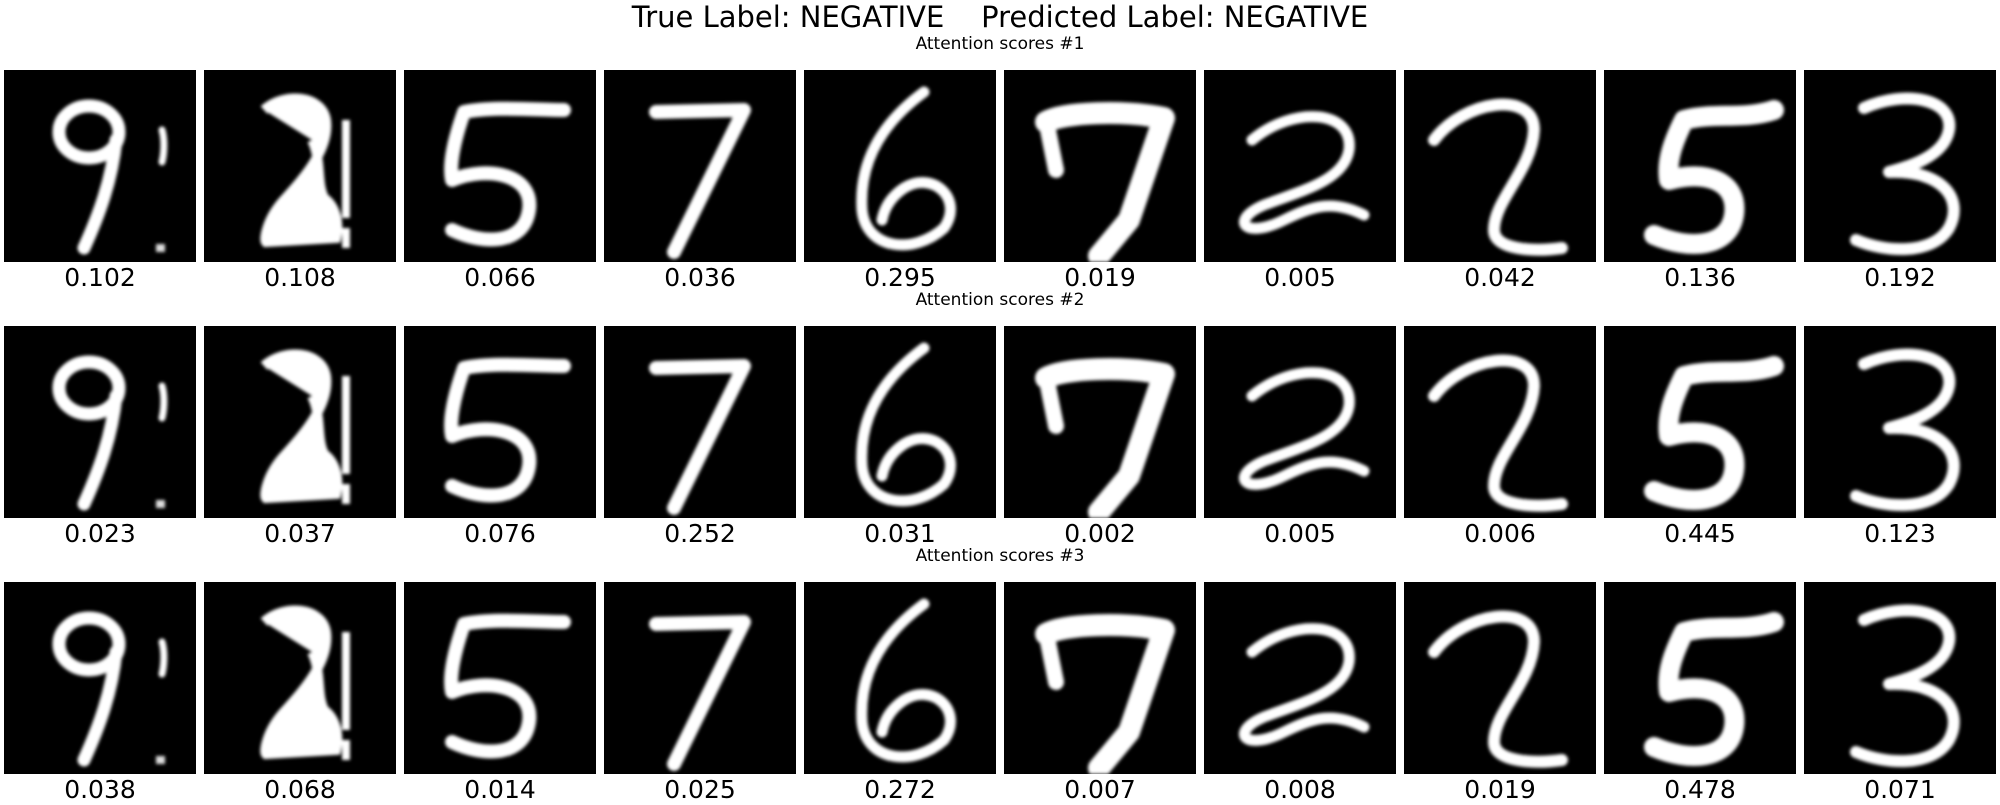 This screenshot has height=805, width=2000. What do you see at coordinates (1700, 277) in the screenshot?
I see `attention-score: 0.136` at bounding box center [1700, 277].